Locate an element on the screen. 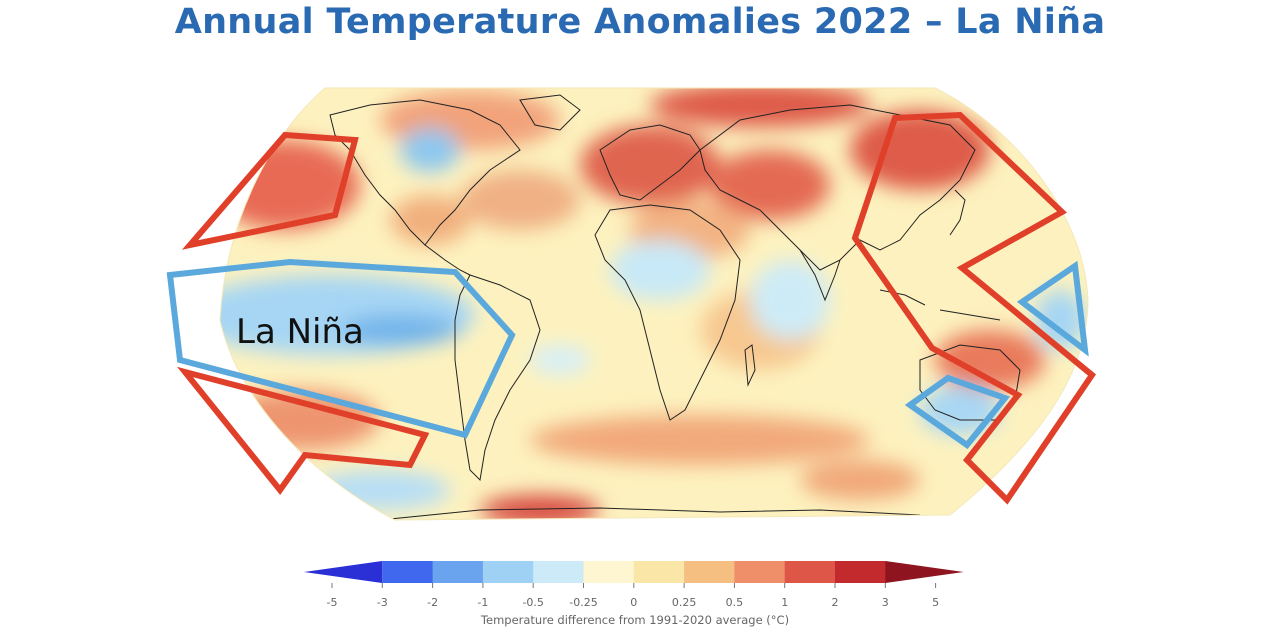 Image resolution: width=1280 pixels, height=641 pixels. la-nina-label: La Niña is located at coordinates (300, 332).